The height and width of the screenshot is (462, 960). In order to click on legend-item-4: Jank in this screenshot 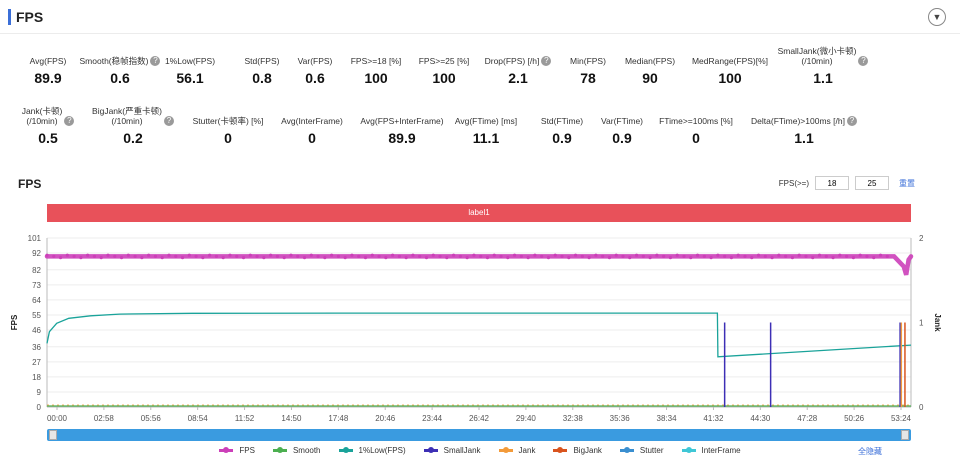, I will do `click(516, 450)`.